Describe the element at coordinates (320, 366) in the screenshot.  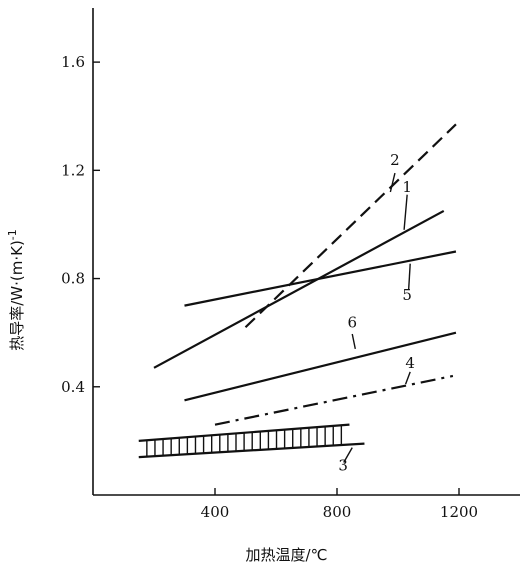
I see `series-6-line` at that location.